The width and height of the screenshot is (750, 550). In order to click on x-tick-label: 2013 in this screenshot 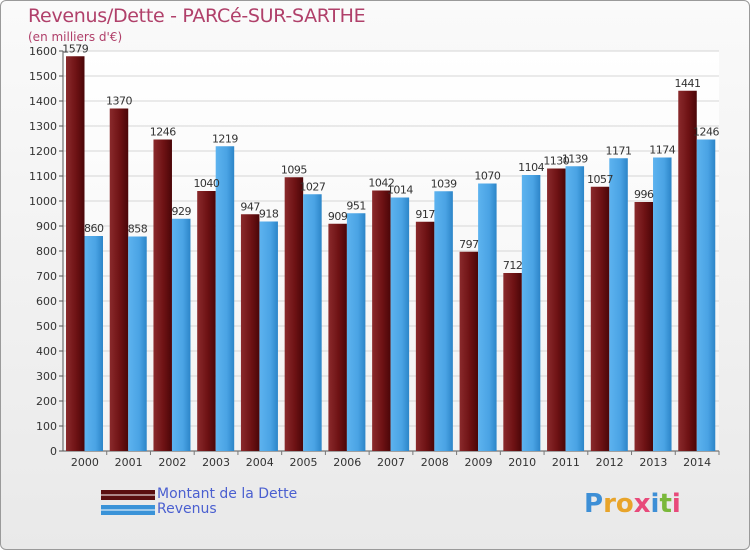, I will do `click(653, 462)`.